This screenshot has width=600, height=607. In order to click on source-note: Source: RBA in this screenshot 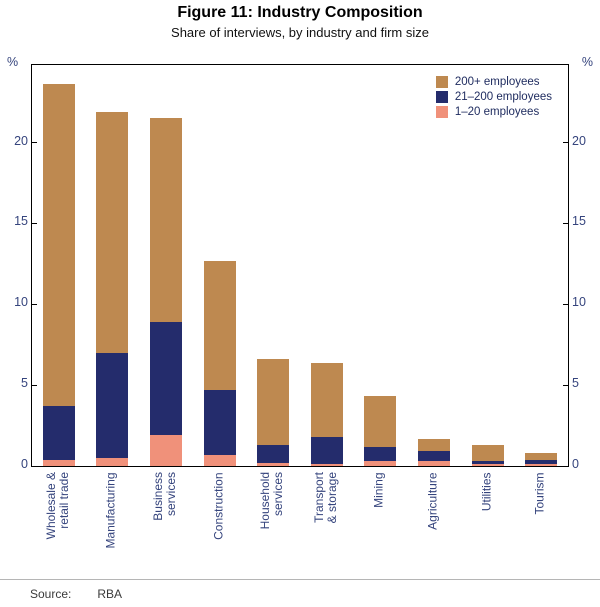, I will do `click(300, 590)`.